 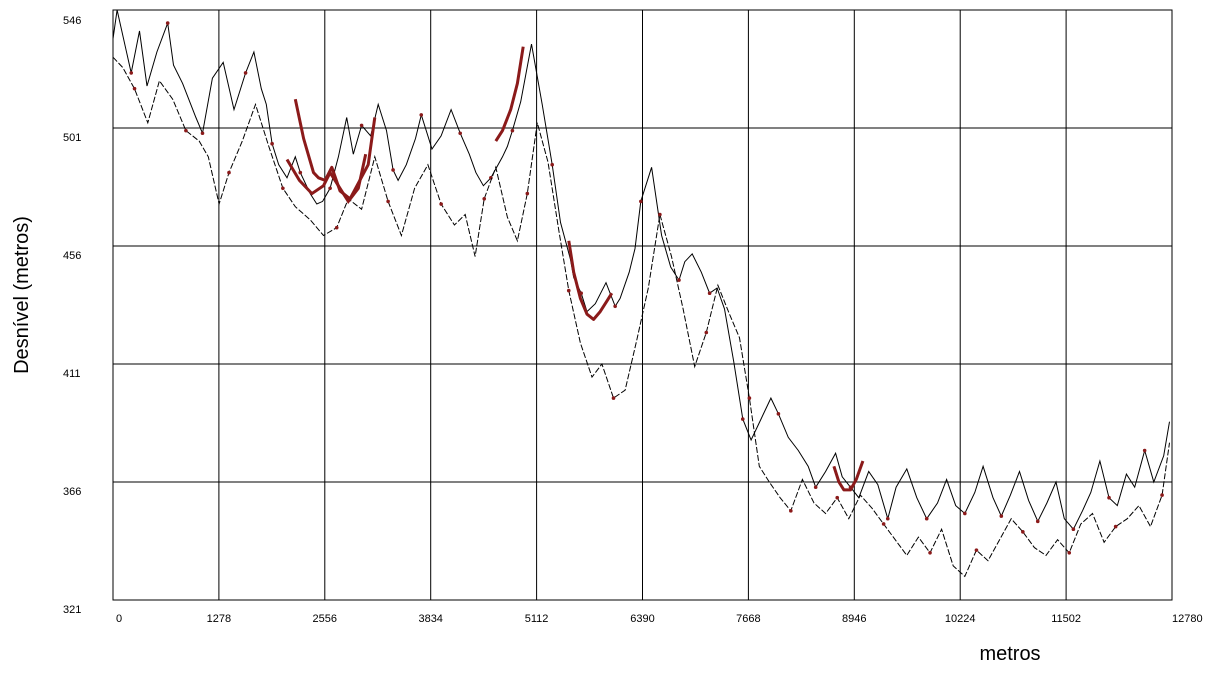 I want to click on y-axis-label: Desnível (metros), so click(x=22, y=295).